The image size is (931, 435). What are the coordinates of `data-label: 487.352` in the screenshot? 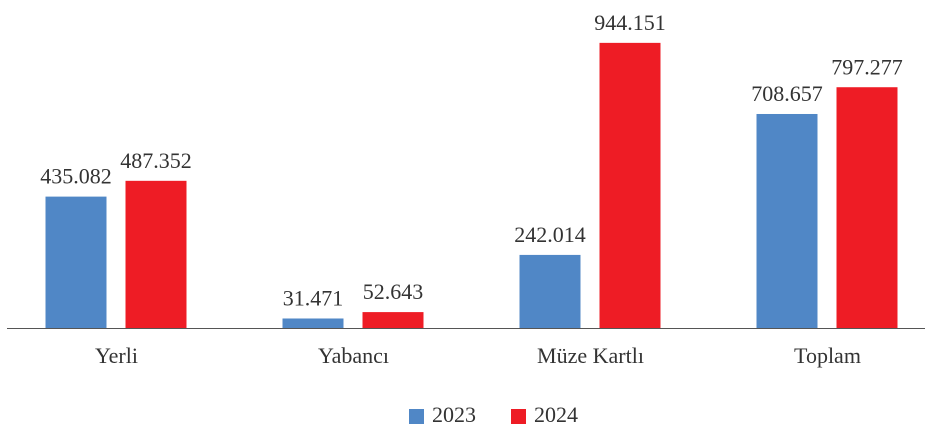 It's located at (156, 160).